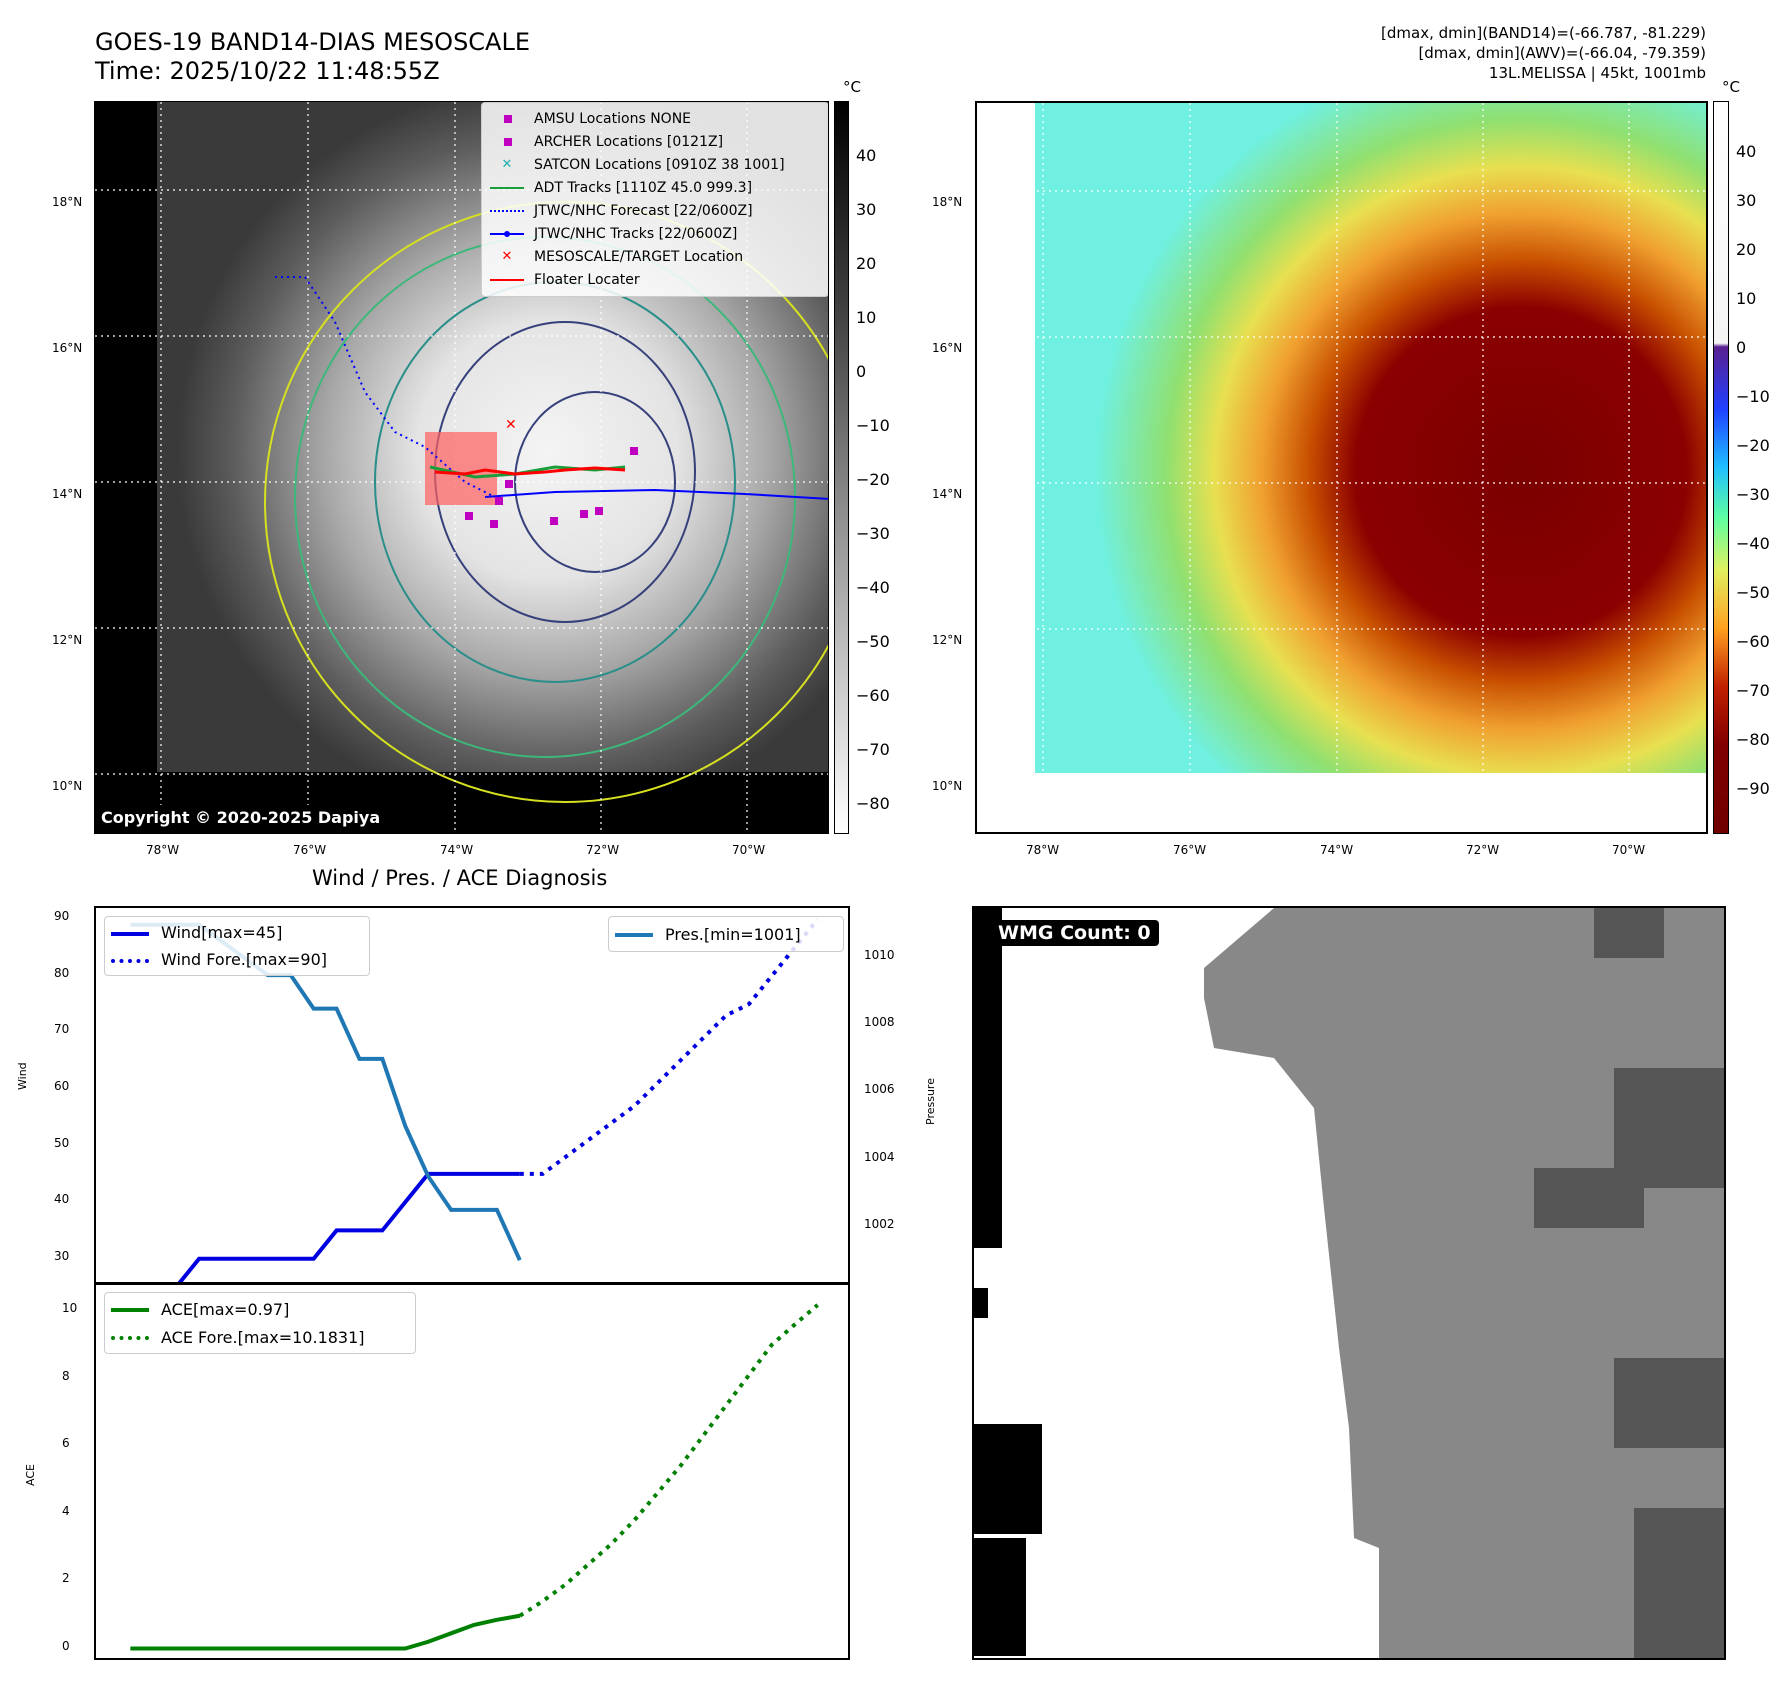  I want to click on legend-label: Floater Locater, so click(587, 279).